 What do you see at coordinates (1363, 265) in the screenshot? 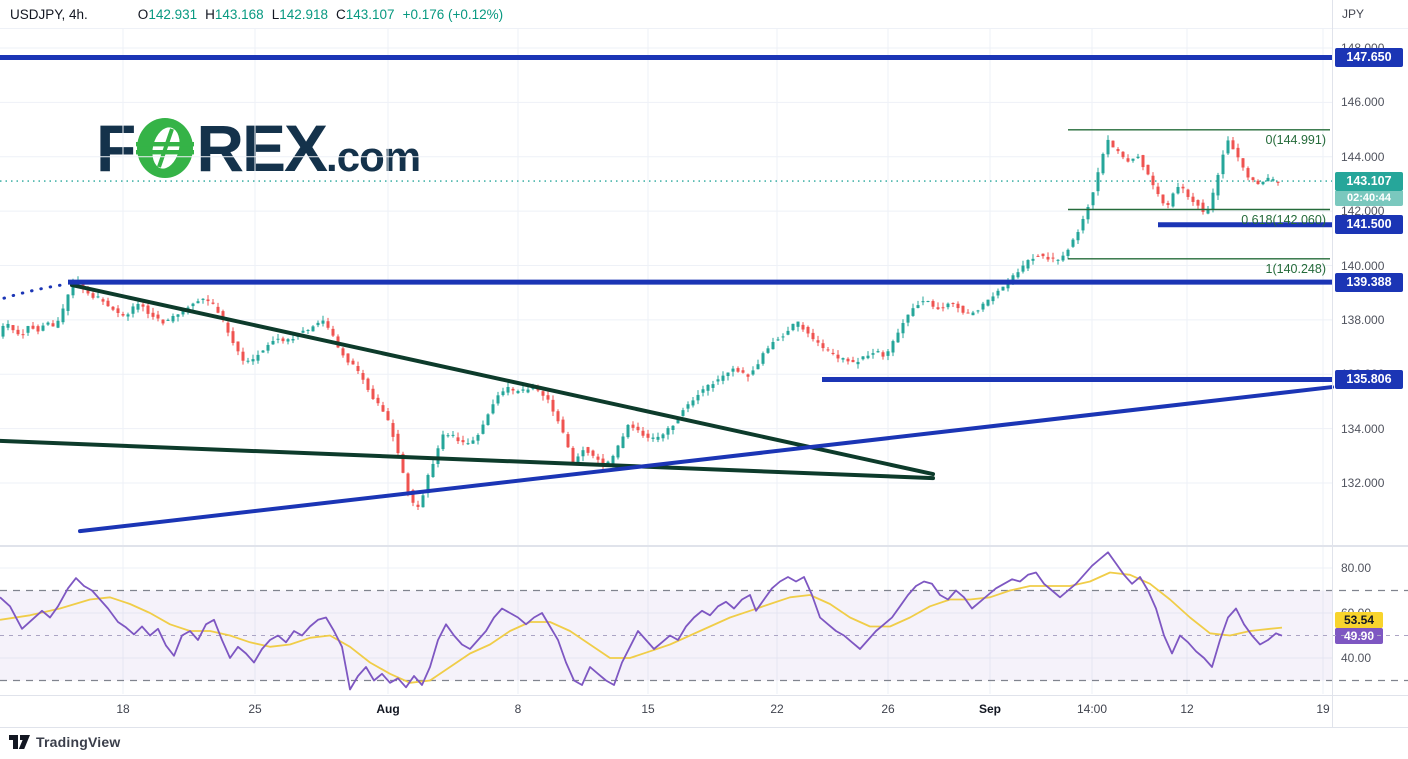
I see `price-tick-label: 140.000` at bounding box center [1363, 265].